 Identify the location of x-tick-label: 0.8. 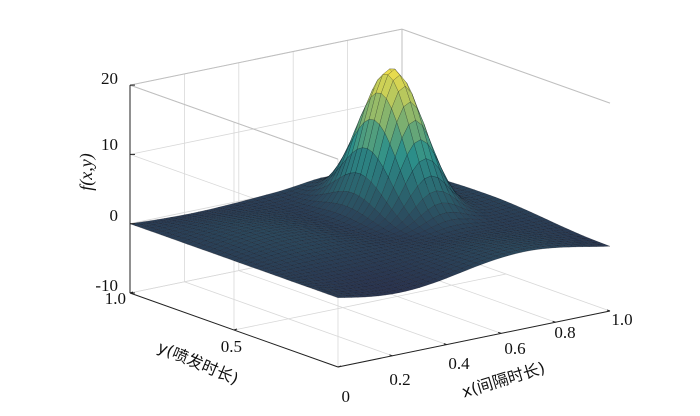
(564, 332).